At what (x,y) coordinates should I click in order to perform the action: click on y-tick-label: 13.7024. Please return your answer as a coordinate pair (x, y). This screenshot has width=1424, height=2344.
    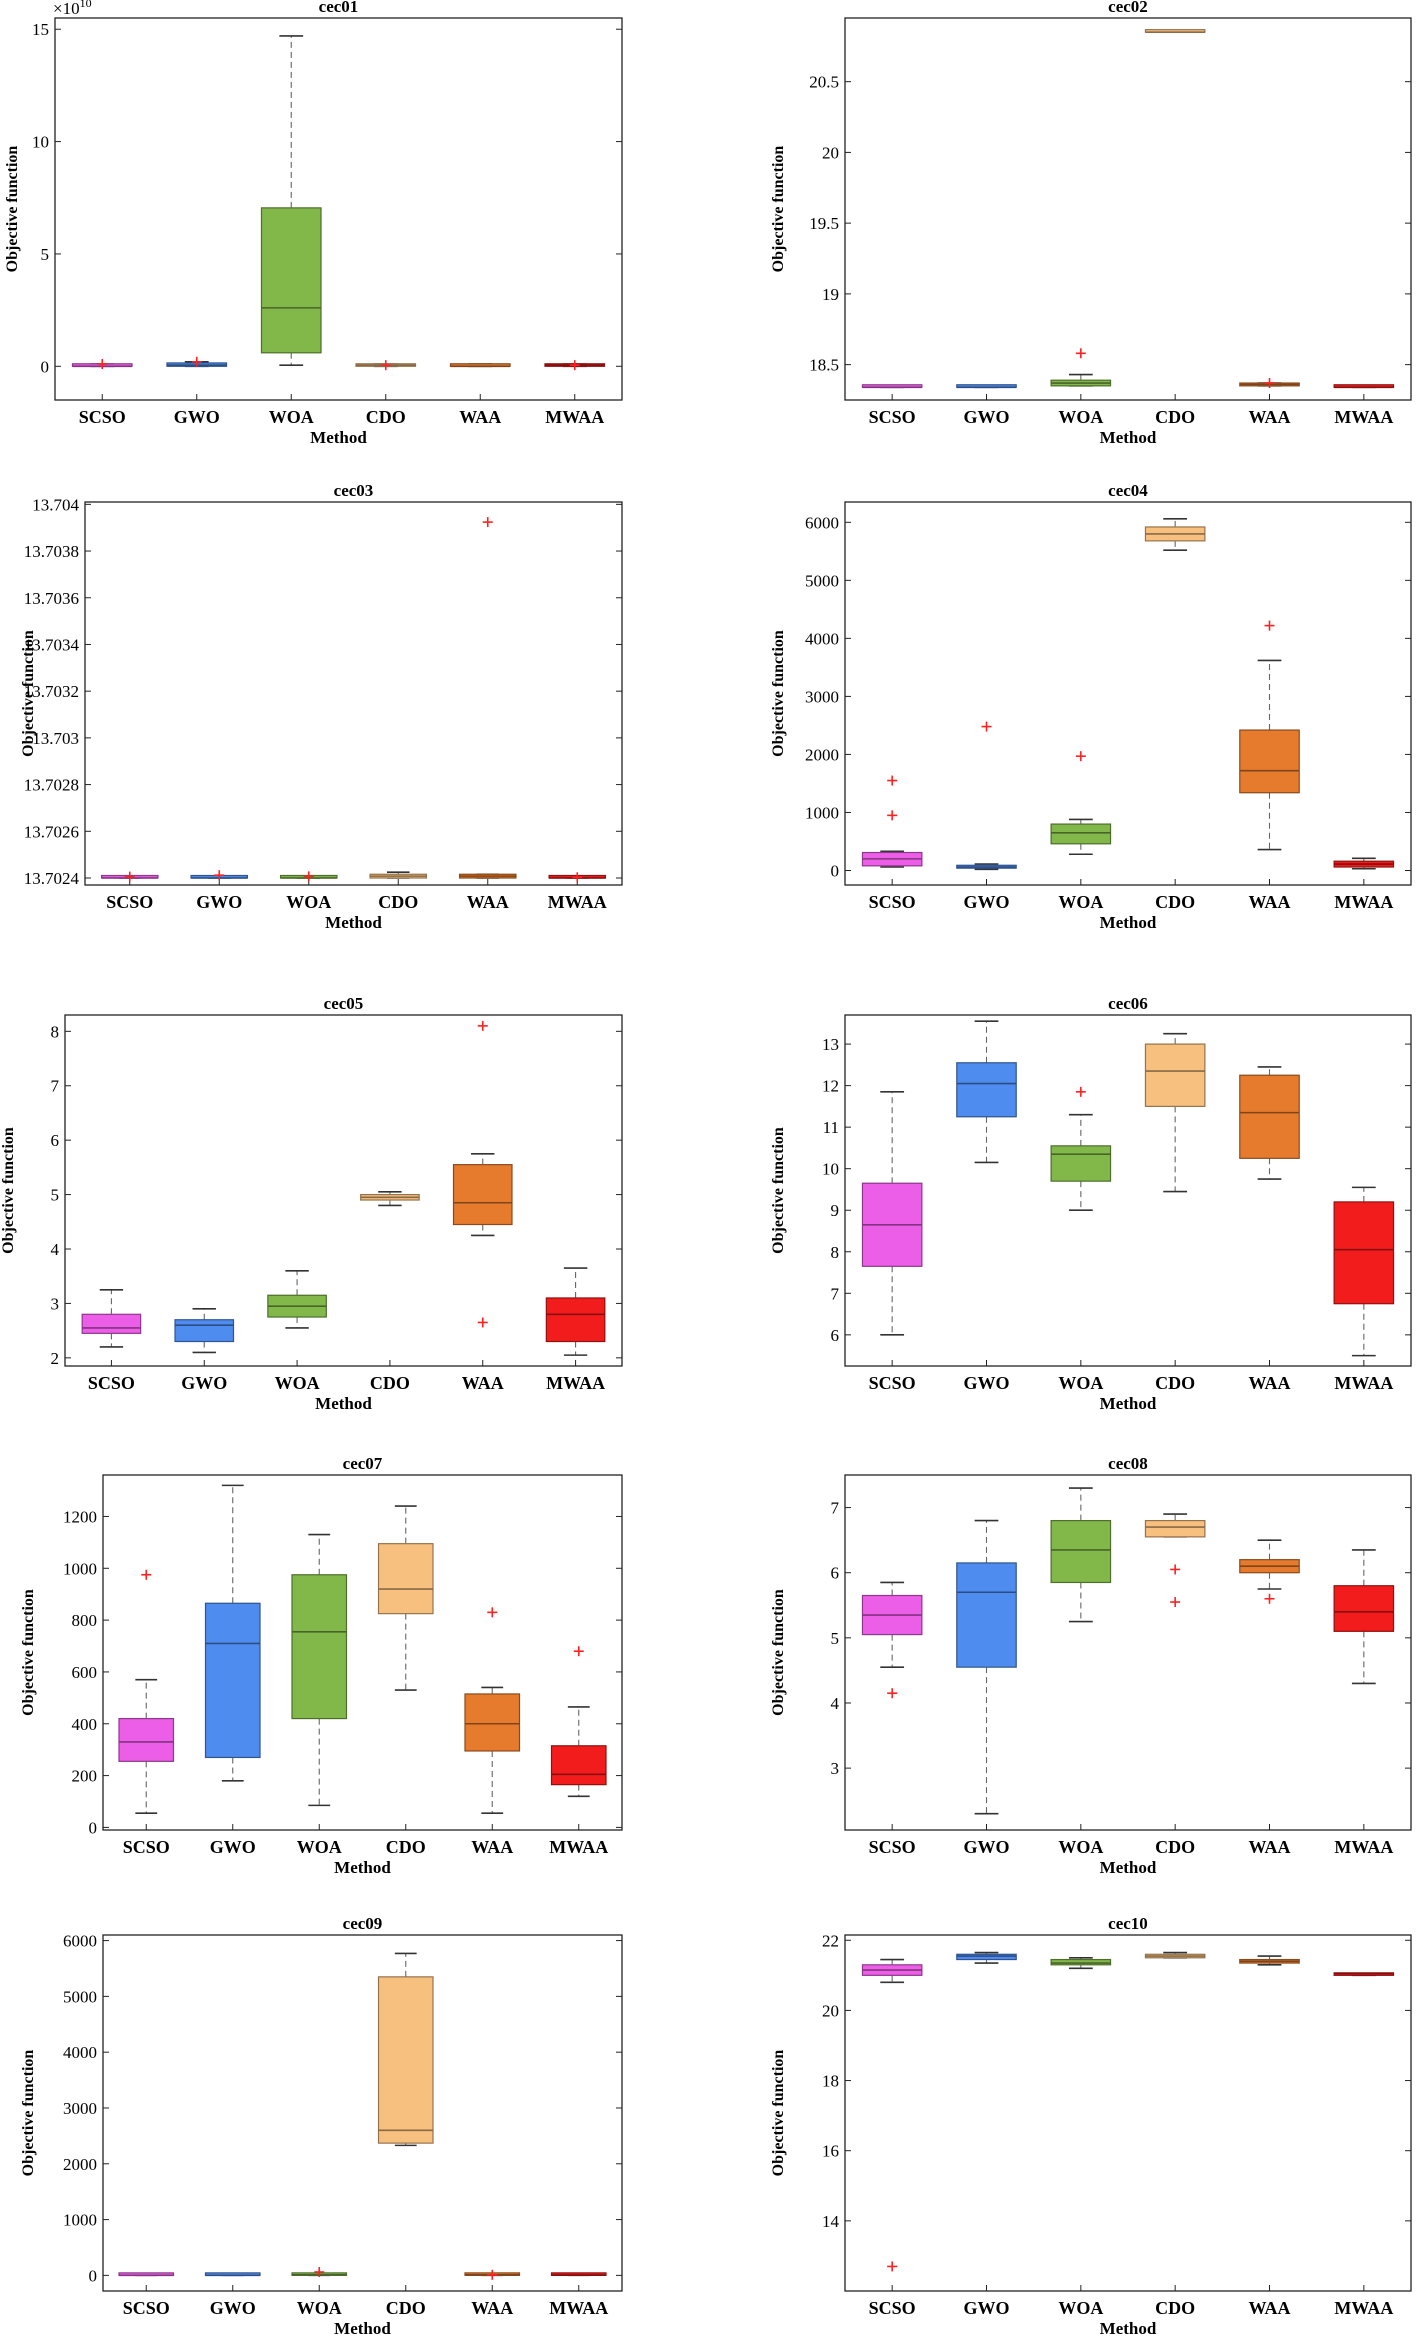
    Looking at the image, I should click on (52, 878).